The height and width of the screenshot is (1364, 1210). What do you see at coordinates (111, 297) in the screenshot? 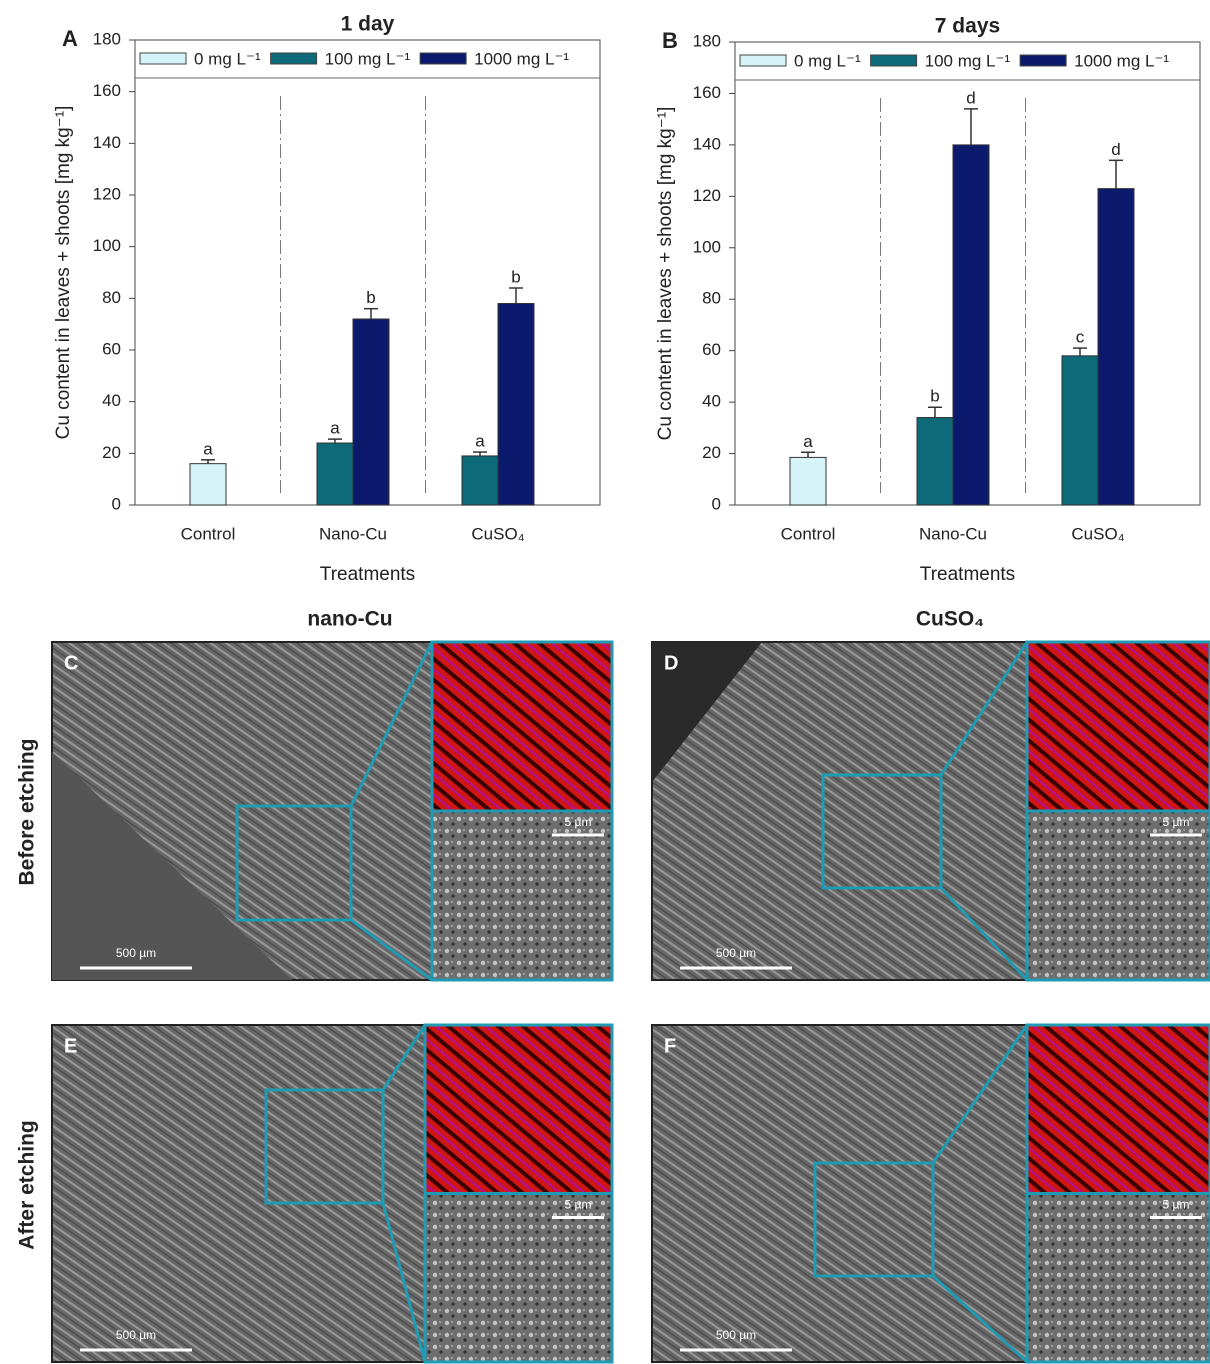
I see `y-tick-label: 80` at bounding box center [111, 297].